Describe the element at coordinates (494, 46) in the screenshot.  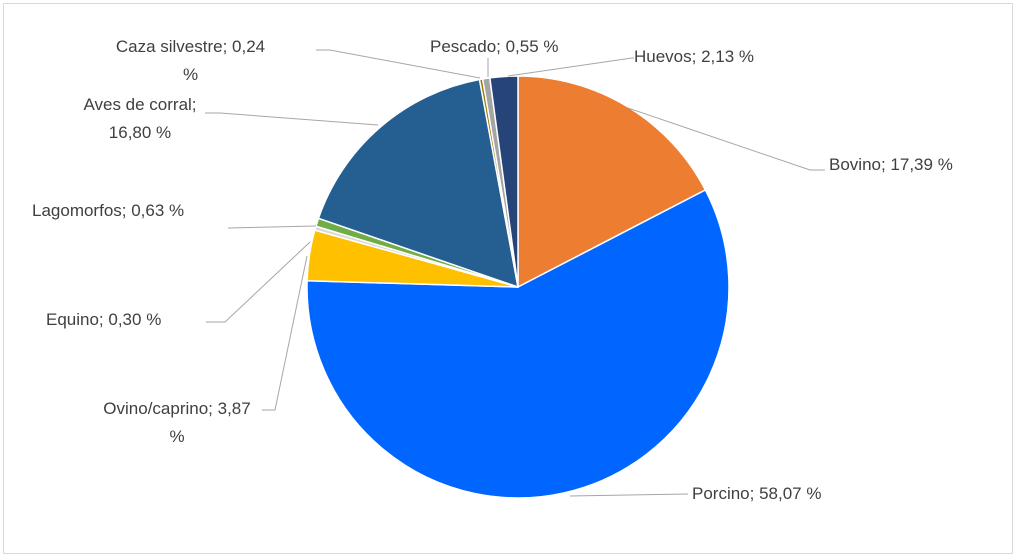
I see `data-label: Pescado; 0,55 %` at that location.